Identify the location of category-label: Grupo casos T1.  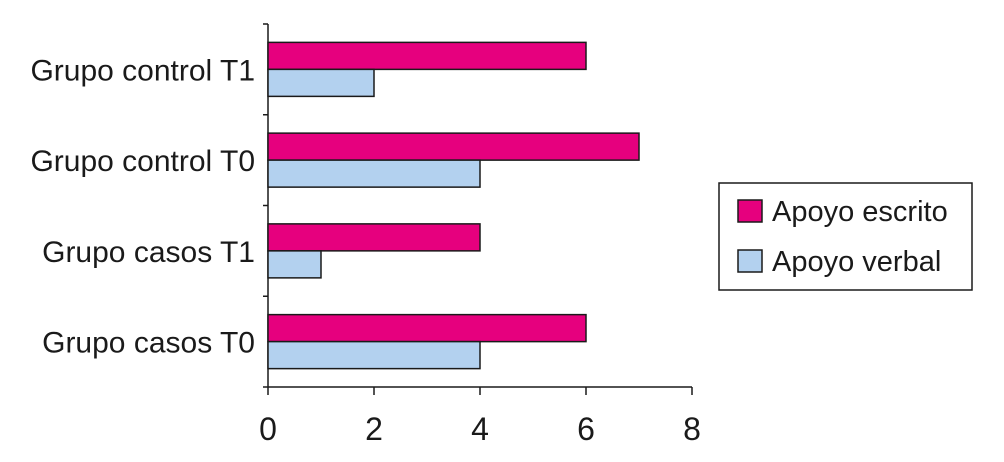
(148, 252).